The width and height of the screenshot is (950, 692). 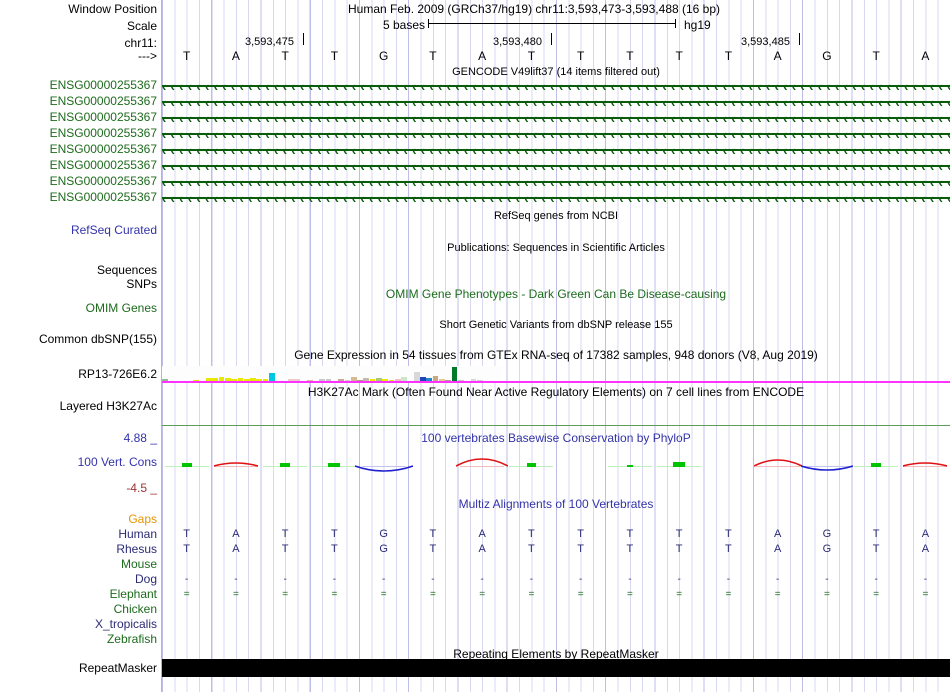 What do you see at coordinates (137, 534) in the screenshot?
I see `multiz-species-label: Human` at bounding box center [137, 534].